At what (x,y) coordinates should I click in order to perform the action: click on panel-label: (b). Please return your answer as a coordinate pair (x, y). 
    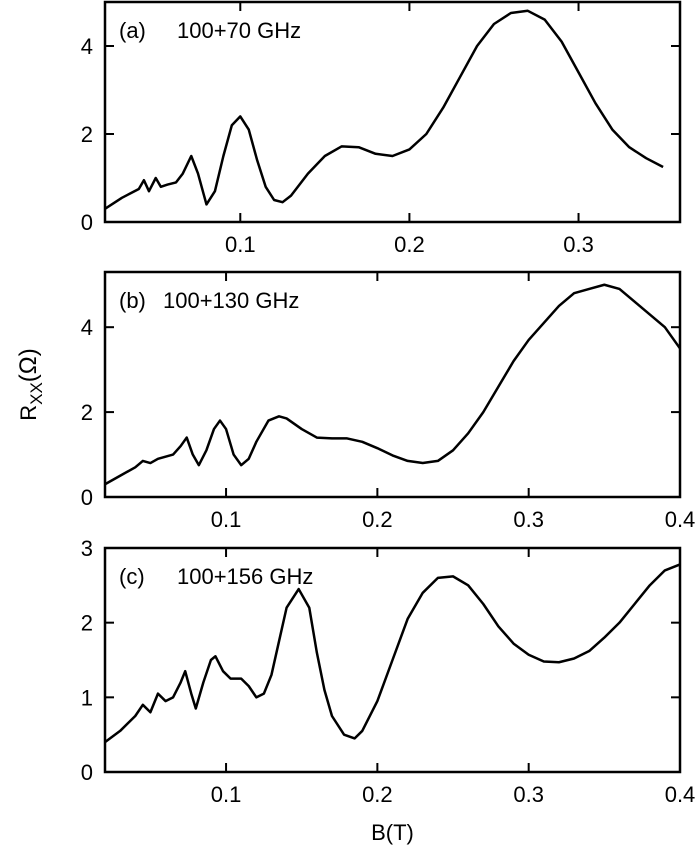
    Looking at the image, I should click on (132, 300).